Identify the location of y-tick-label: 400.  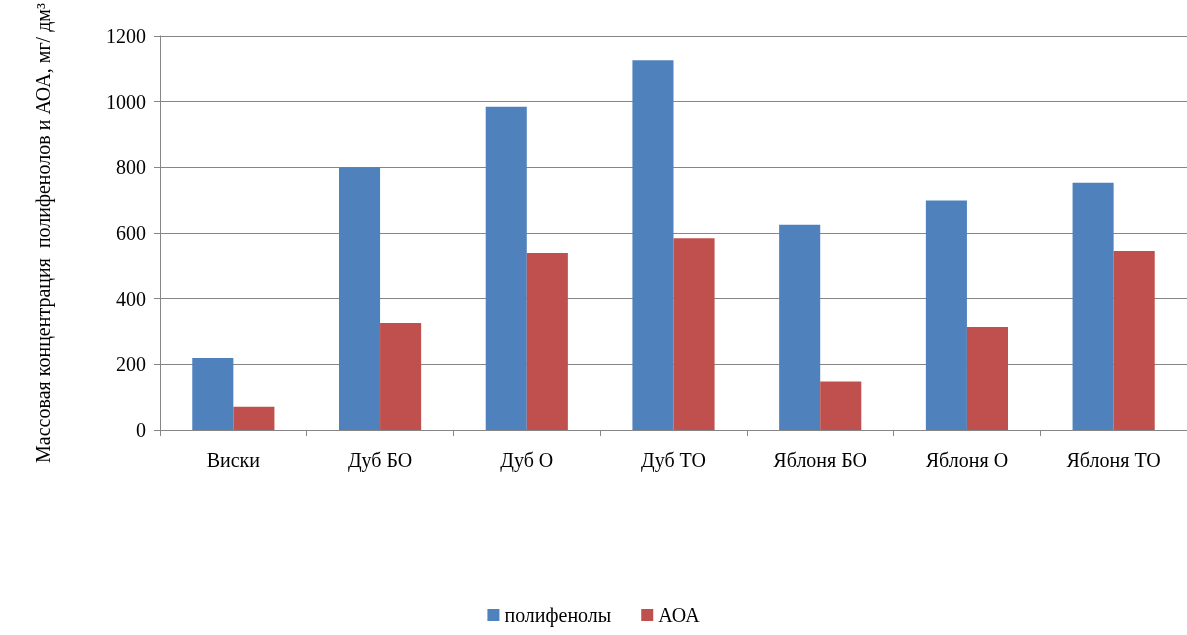
(131, 298).